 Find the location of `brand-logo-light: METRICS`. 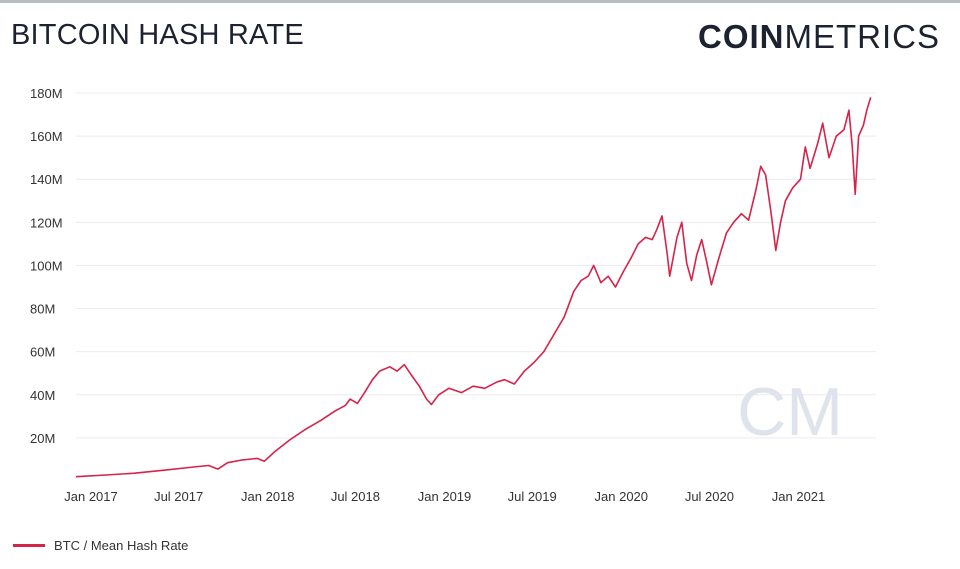

brand-logo-light: METRICS is located at coordinates (862, 36).